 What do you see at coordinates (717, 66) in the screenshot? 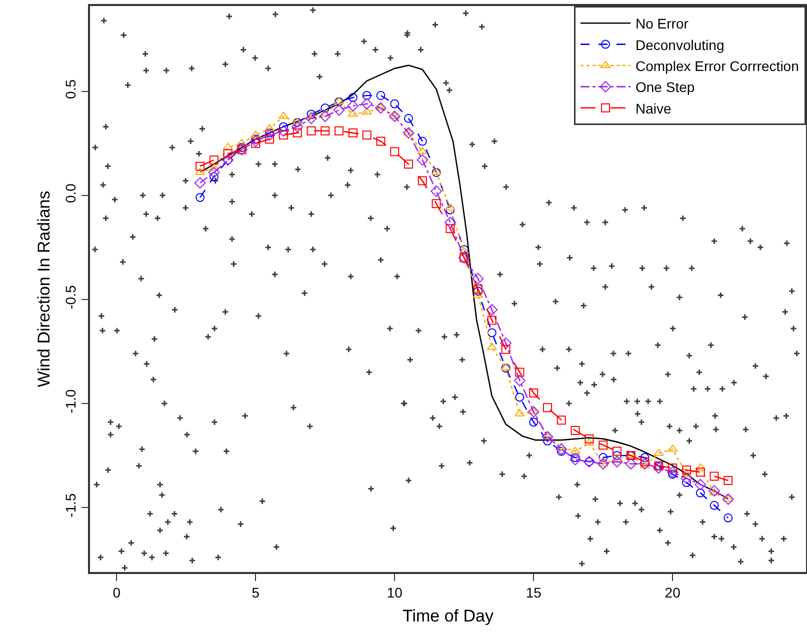
I see `legend-label: Complex Error Corrrection` at bounding box center [717, 66].